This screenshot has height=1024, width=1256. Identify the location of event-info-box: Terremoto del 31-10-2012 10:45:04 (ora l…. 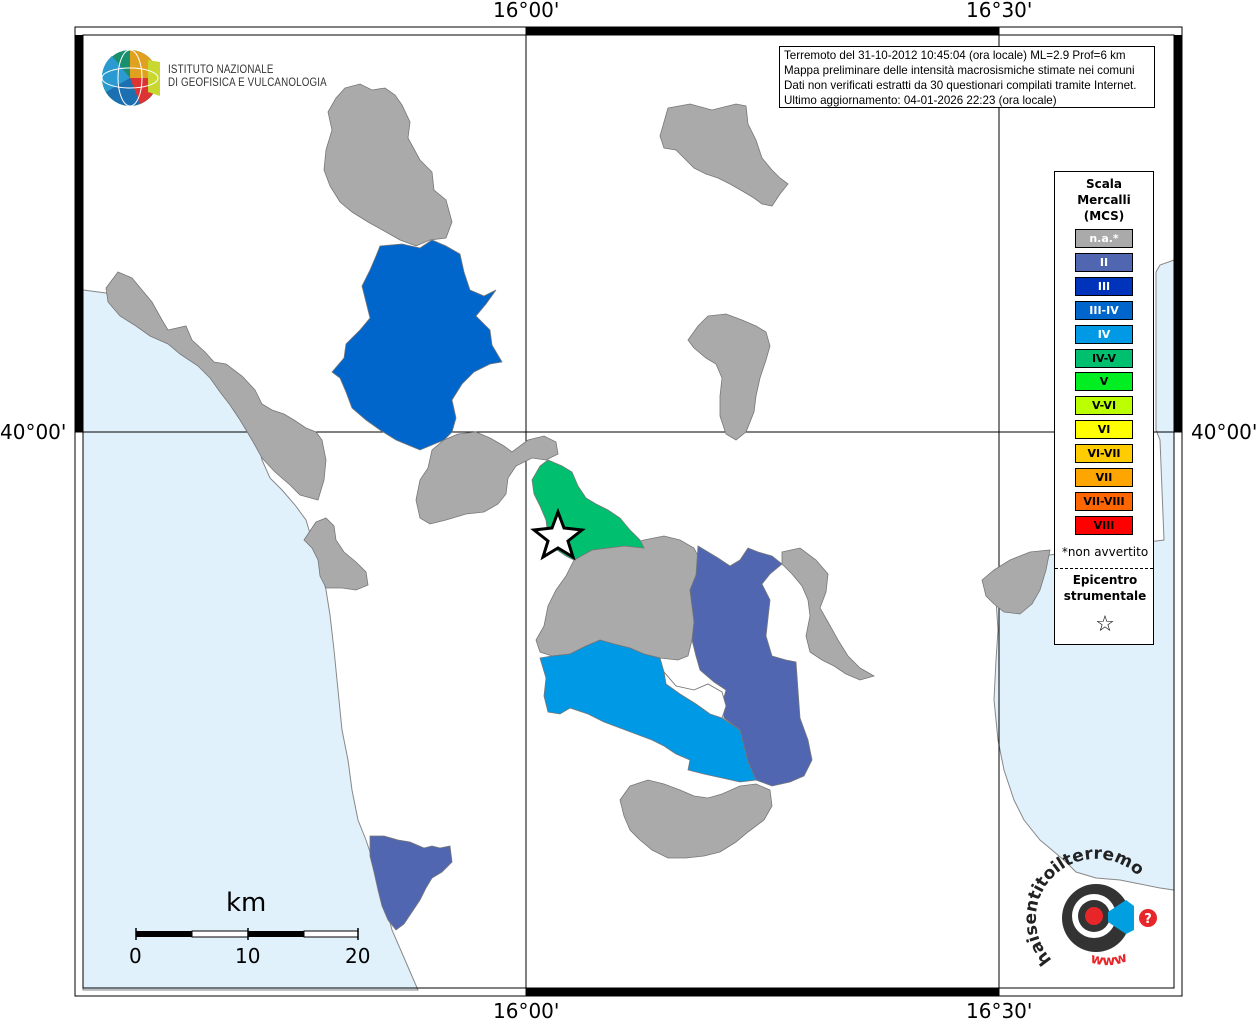
(967, 77).